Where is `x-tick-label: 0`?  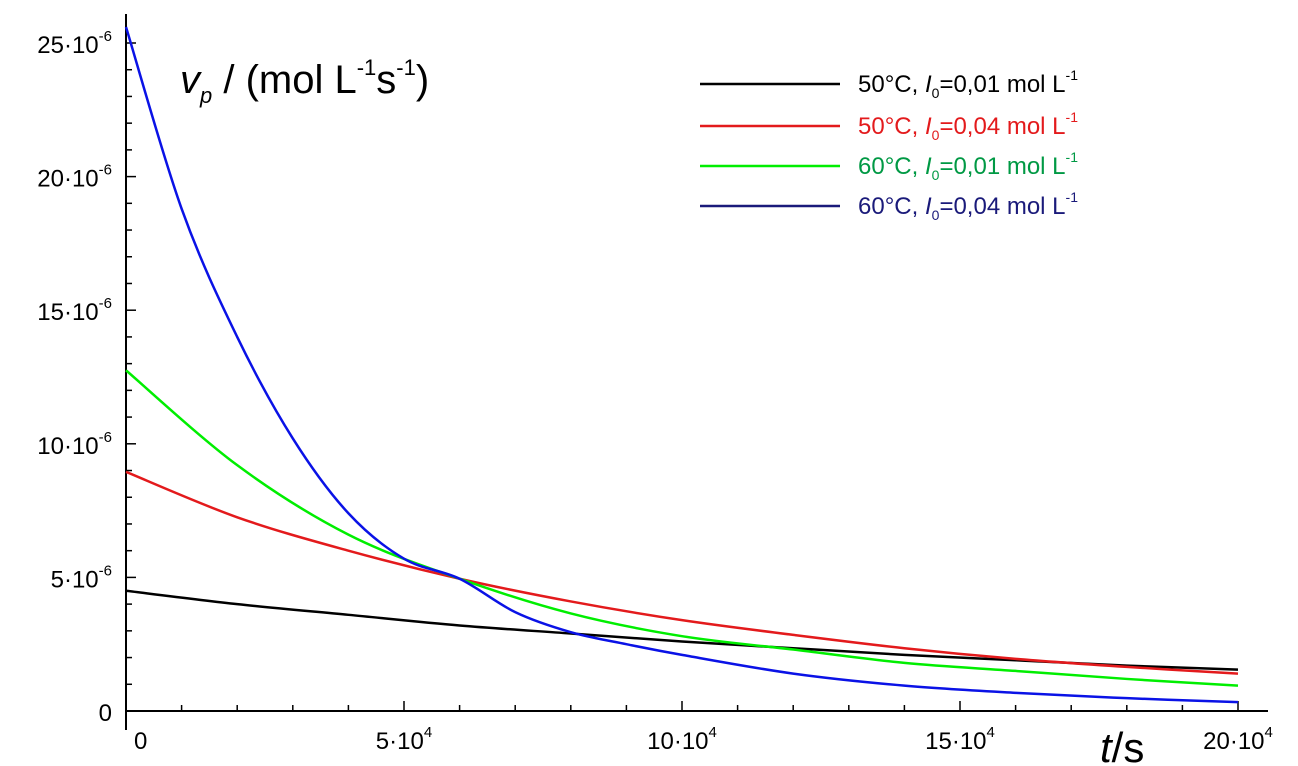 x-tick-label: 0 is located at coordinates (140, 741).